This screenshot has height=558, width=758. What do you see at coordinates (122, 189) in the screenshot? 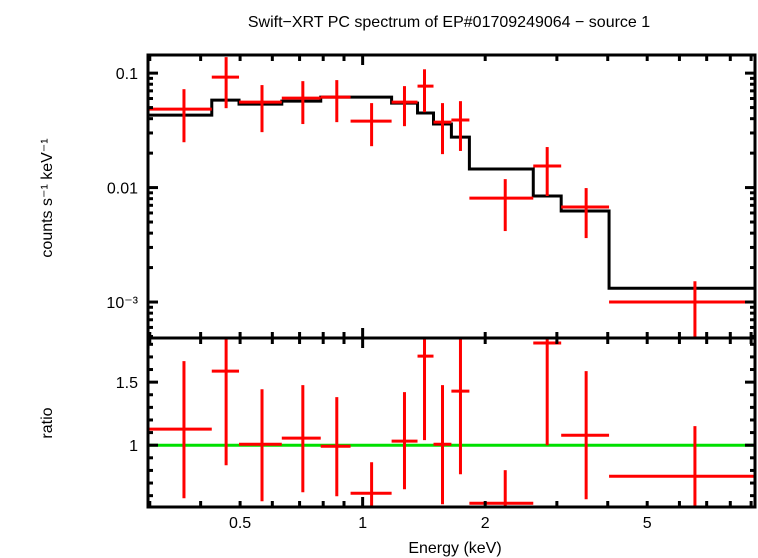
I see `y-tick-label: 0.01` at bounding box center [122, 189].